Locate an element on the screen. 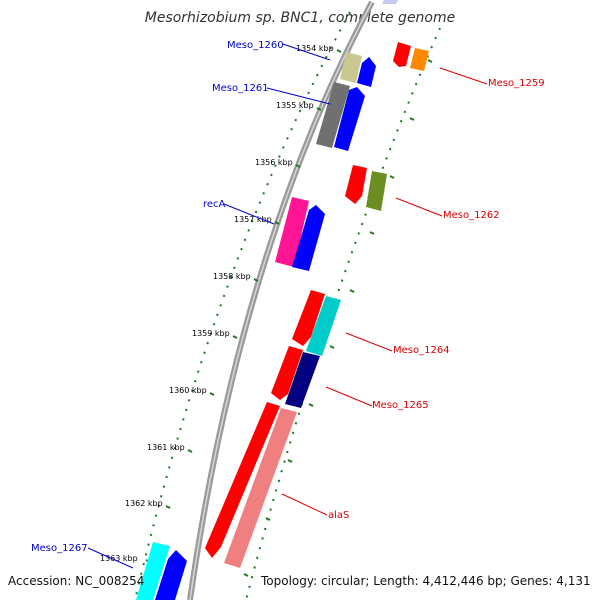  tick-label: 1356 kbp is located at coordinates (274, 162).